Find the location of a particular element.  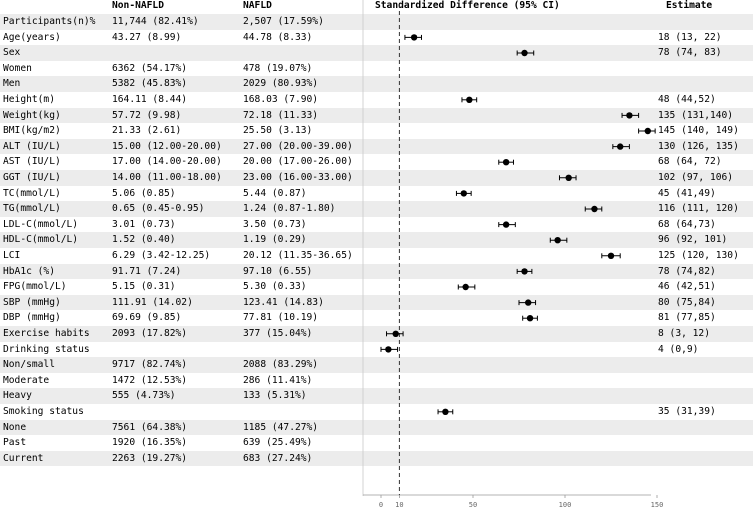

x-tick-label: 100 is located at coordinates (565, 505).